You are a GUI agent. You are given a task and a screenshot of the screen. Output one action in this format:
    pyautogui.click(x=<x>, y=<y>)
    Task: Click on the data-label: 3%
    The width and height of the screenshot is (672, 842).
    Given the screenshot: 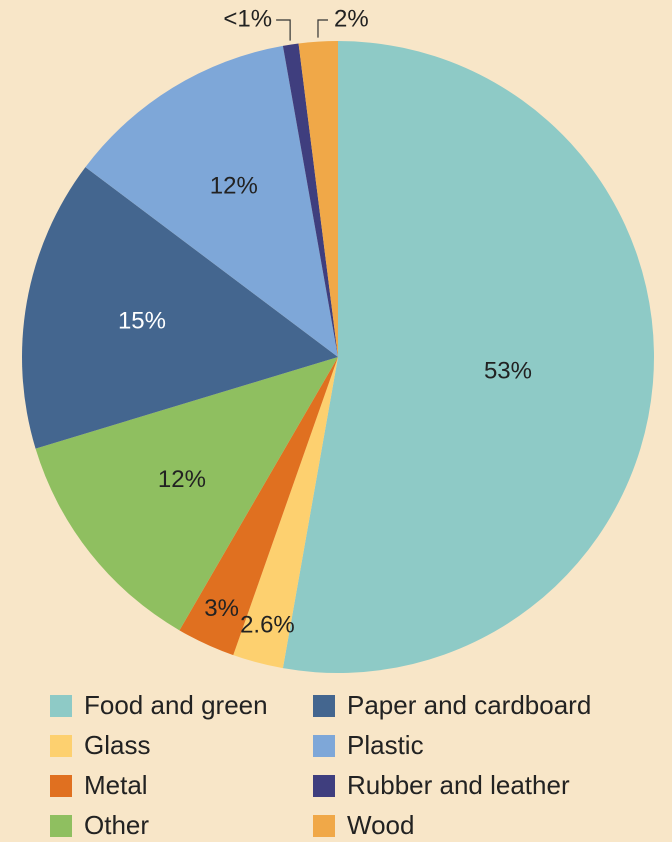 What is the action you would take?
    pyautogui.click(x=221, y=608)
    